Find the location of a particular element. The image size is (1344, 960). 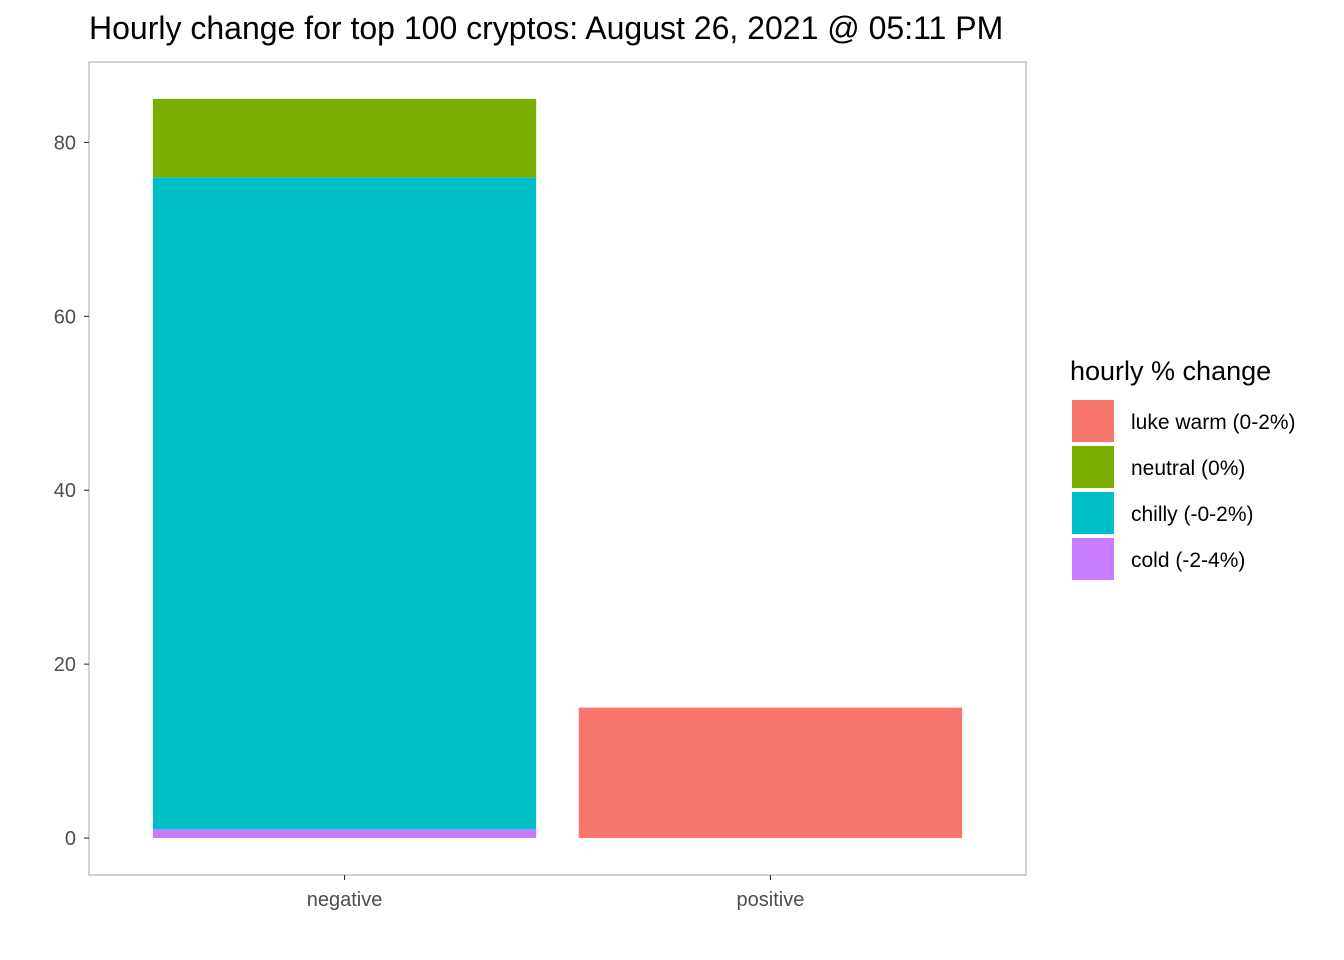

y-tick-label: 60 is located at coordinates (65, 317).